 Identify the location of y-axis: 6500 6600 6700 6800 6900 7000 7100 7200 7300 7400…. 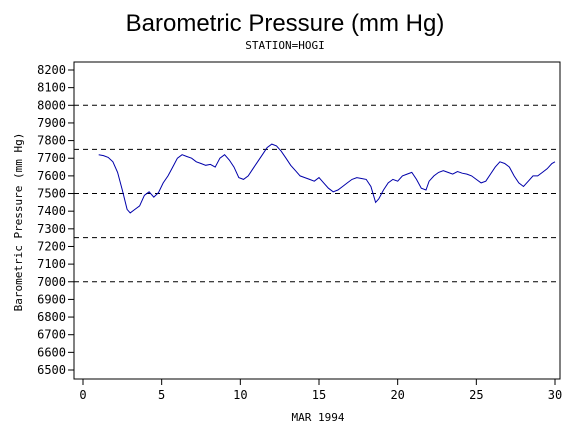
(55, 220).